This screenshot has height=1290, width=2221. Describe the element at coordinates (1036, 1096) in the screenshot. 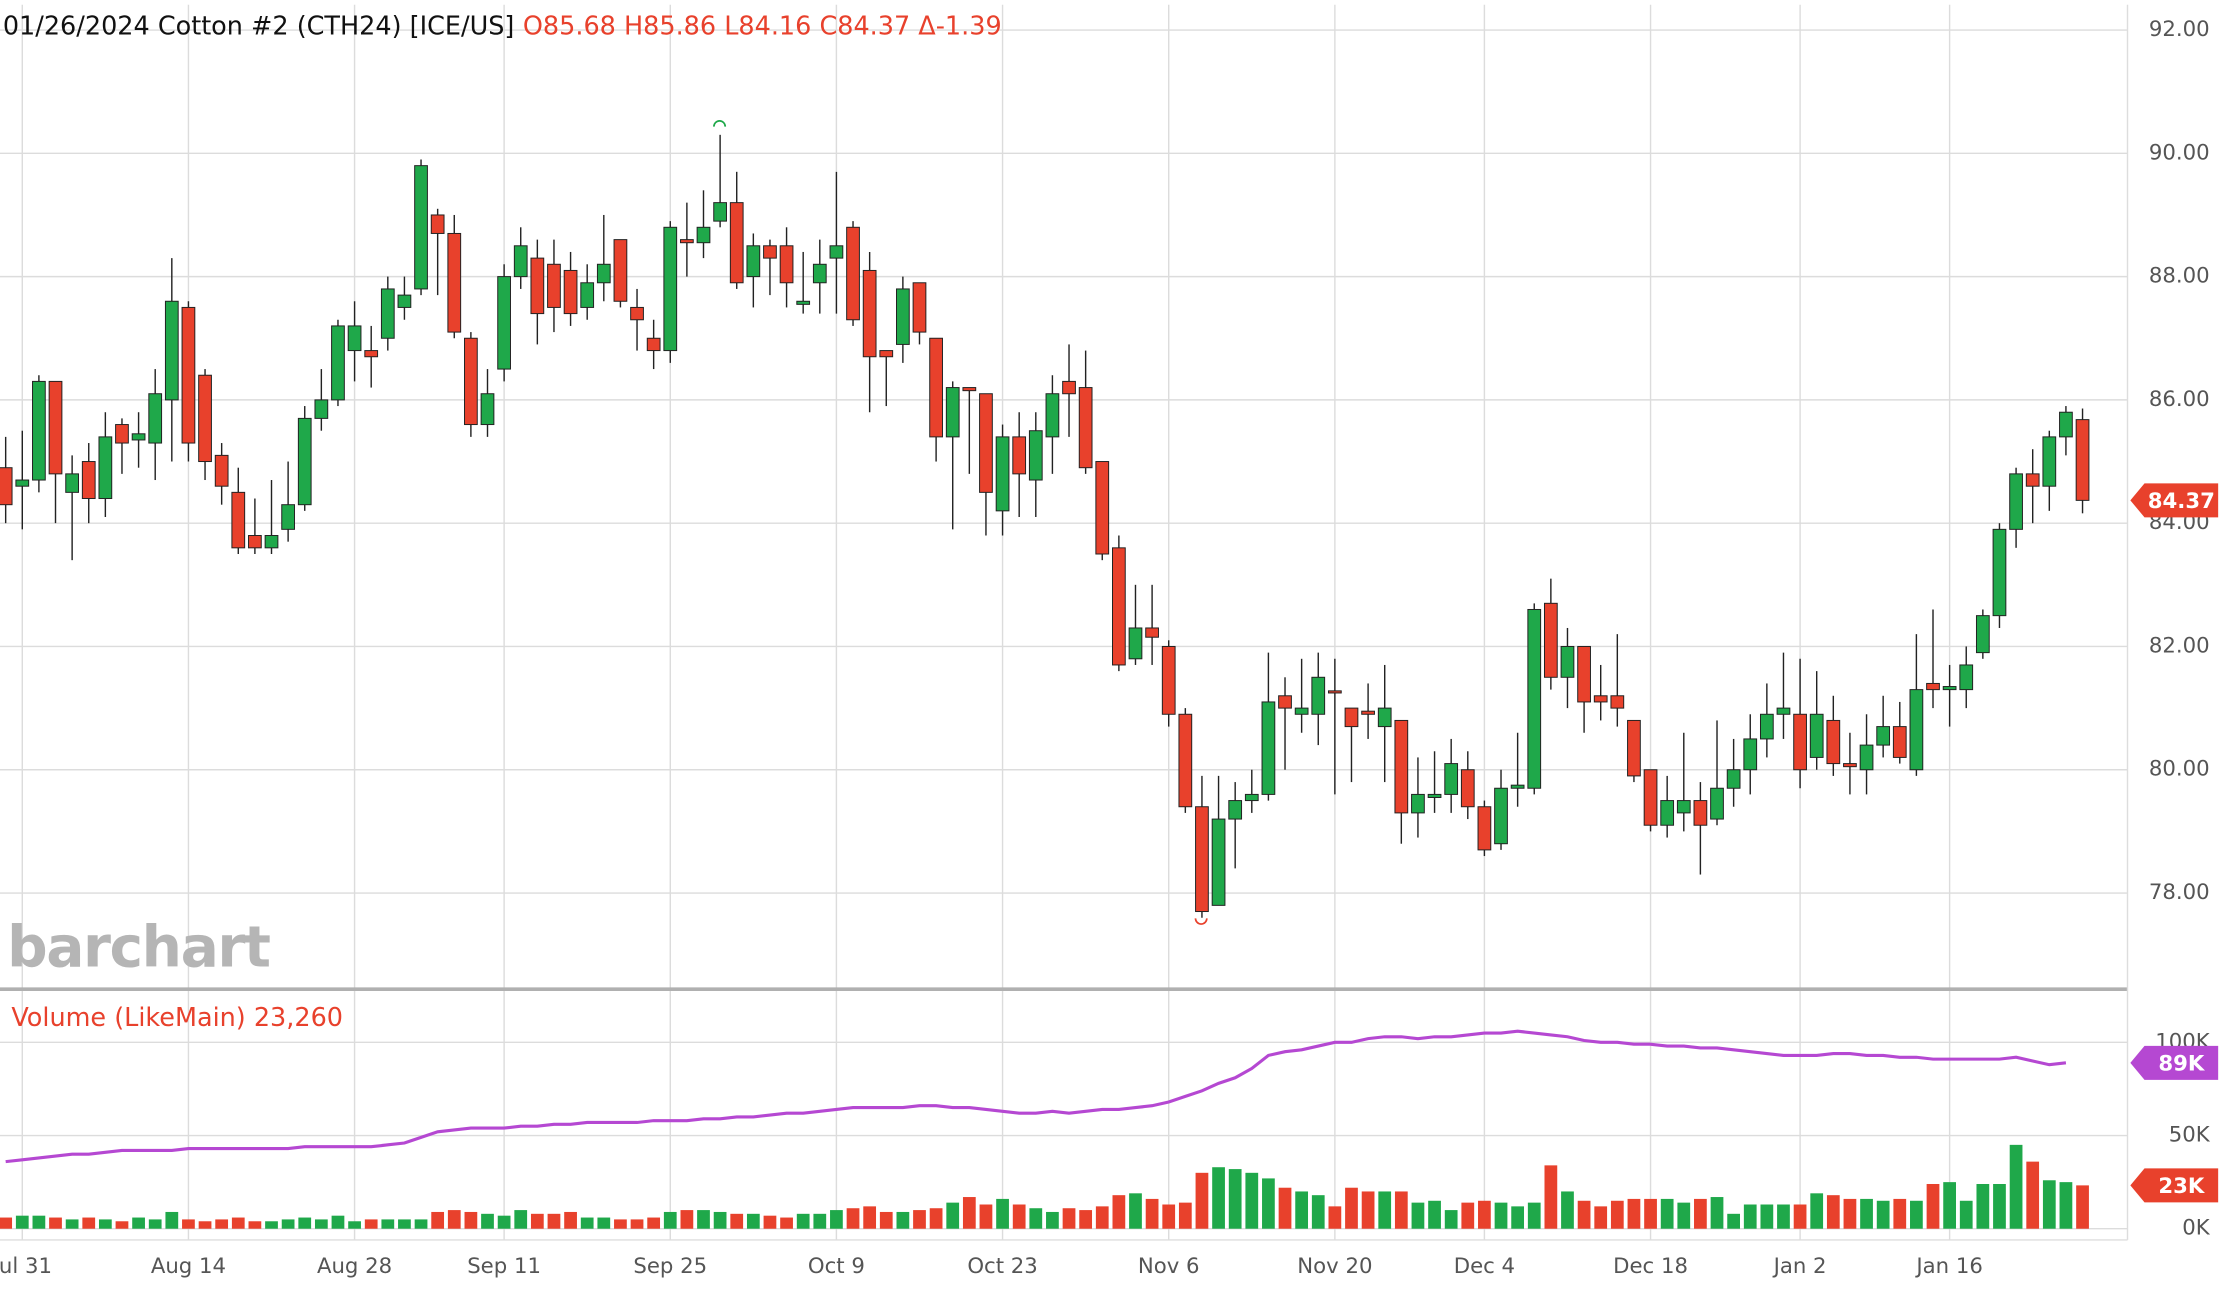

I see `volume-average-line` at that location.